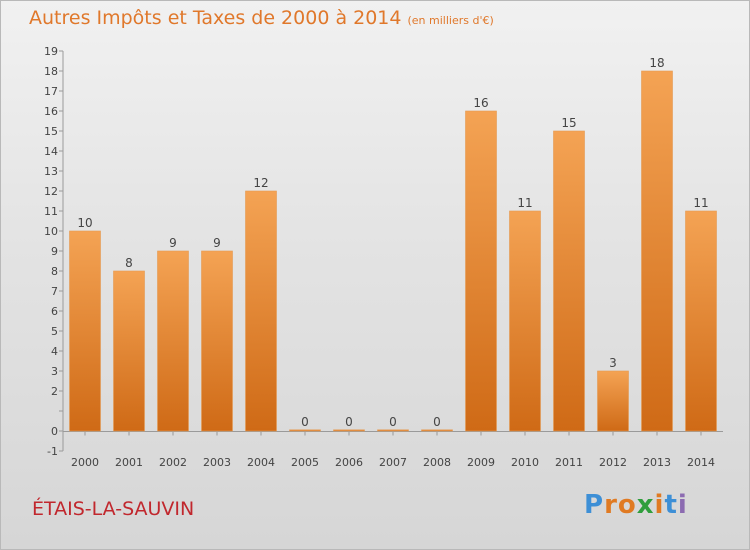 Image resolution: width=750 pixels, height=550 pixels. What do you see at coordinates (305, 430) in the screenshot?
I see `bar-2005` at bounding box center [305, 430].